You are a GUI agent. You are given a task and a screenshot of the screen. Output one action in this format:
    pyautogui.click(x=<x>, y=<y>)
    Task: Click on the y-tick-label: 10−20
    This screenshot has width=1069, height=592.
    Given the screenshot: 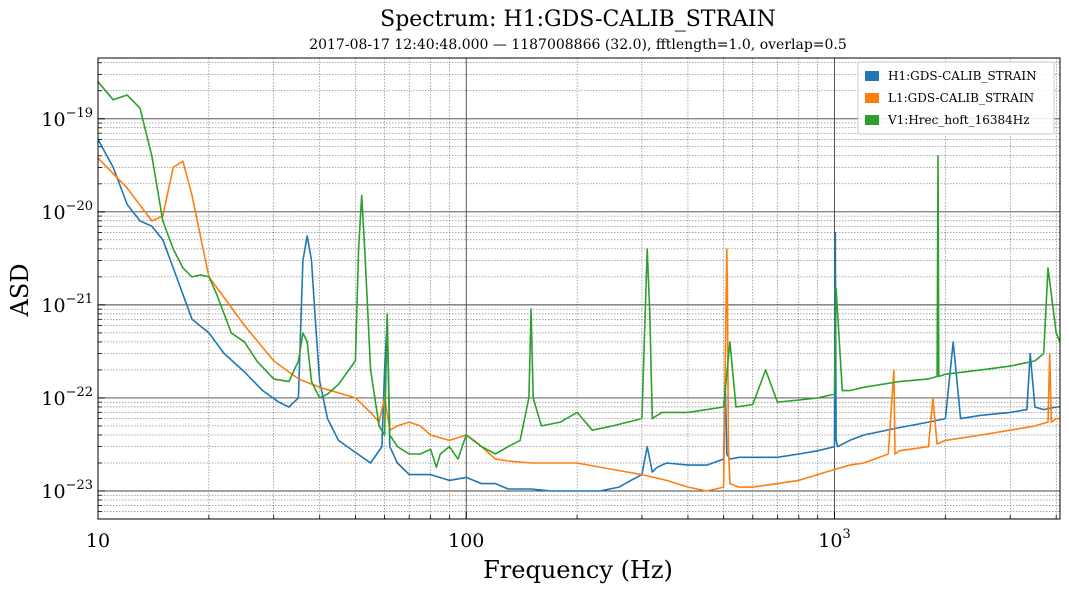 What is the action you would take?
    pyautogui.click(x=67, y=211)
    